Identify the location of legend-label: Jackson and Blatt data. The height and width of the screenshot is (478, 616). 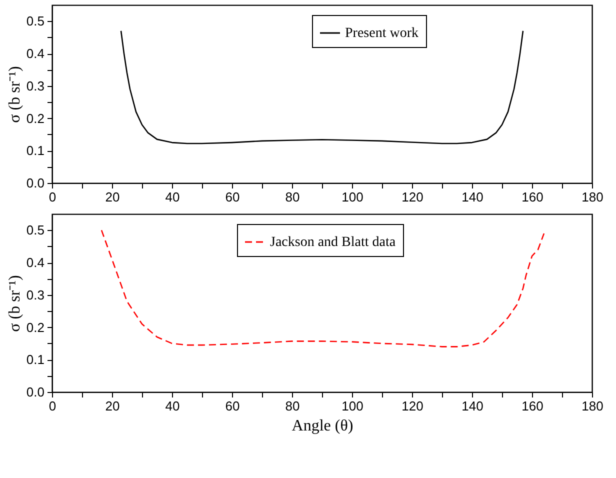
(333, 242).